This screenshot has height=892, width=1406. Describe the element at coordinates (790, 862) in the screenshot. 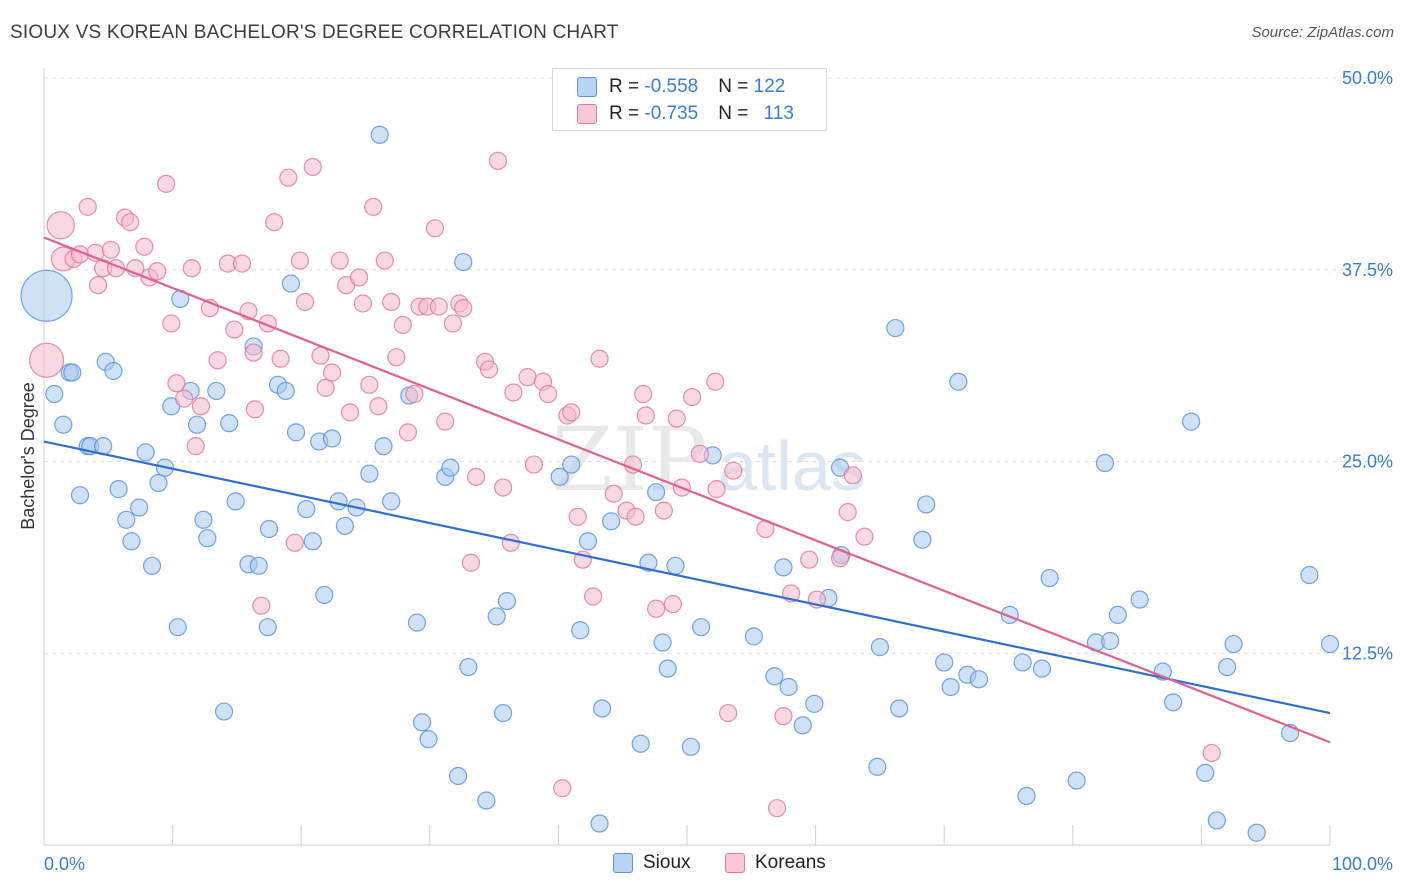

I see `bottom-legend-label-koreans: Koreans` at that location.